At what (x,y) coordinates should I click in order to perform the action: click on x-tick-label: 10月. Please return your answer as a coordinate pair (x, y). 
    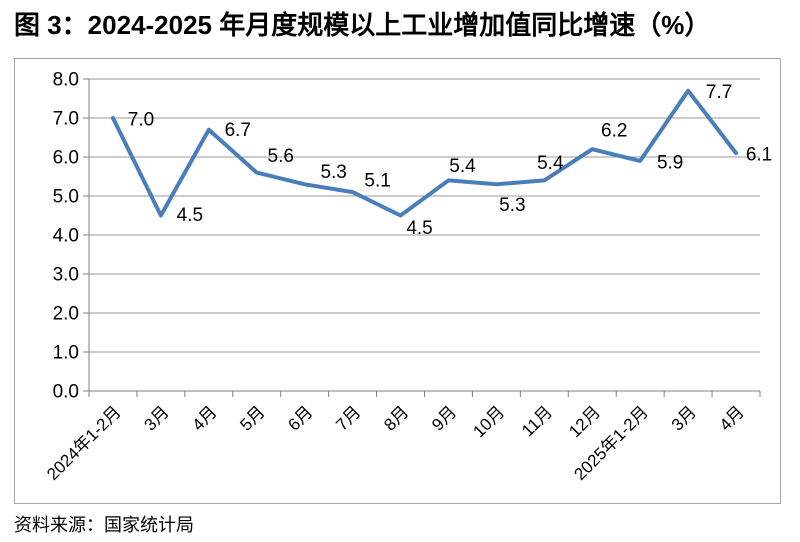
    Looking at the image, I should click on (488, 421).